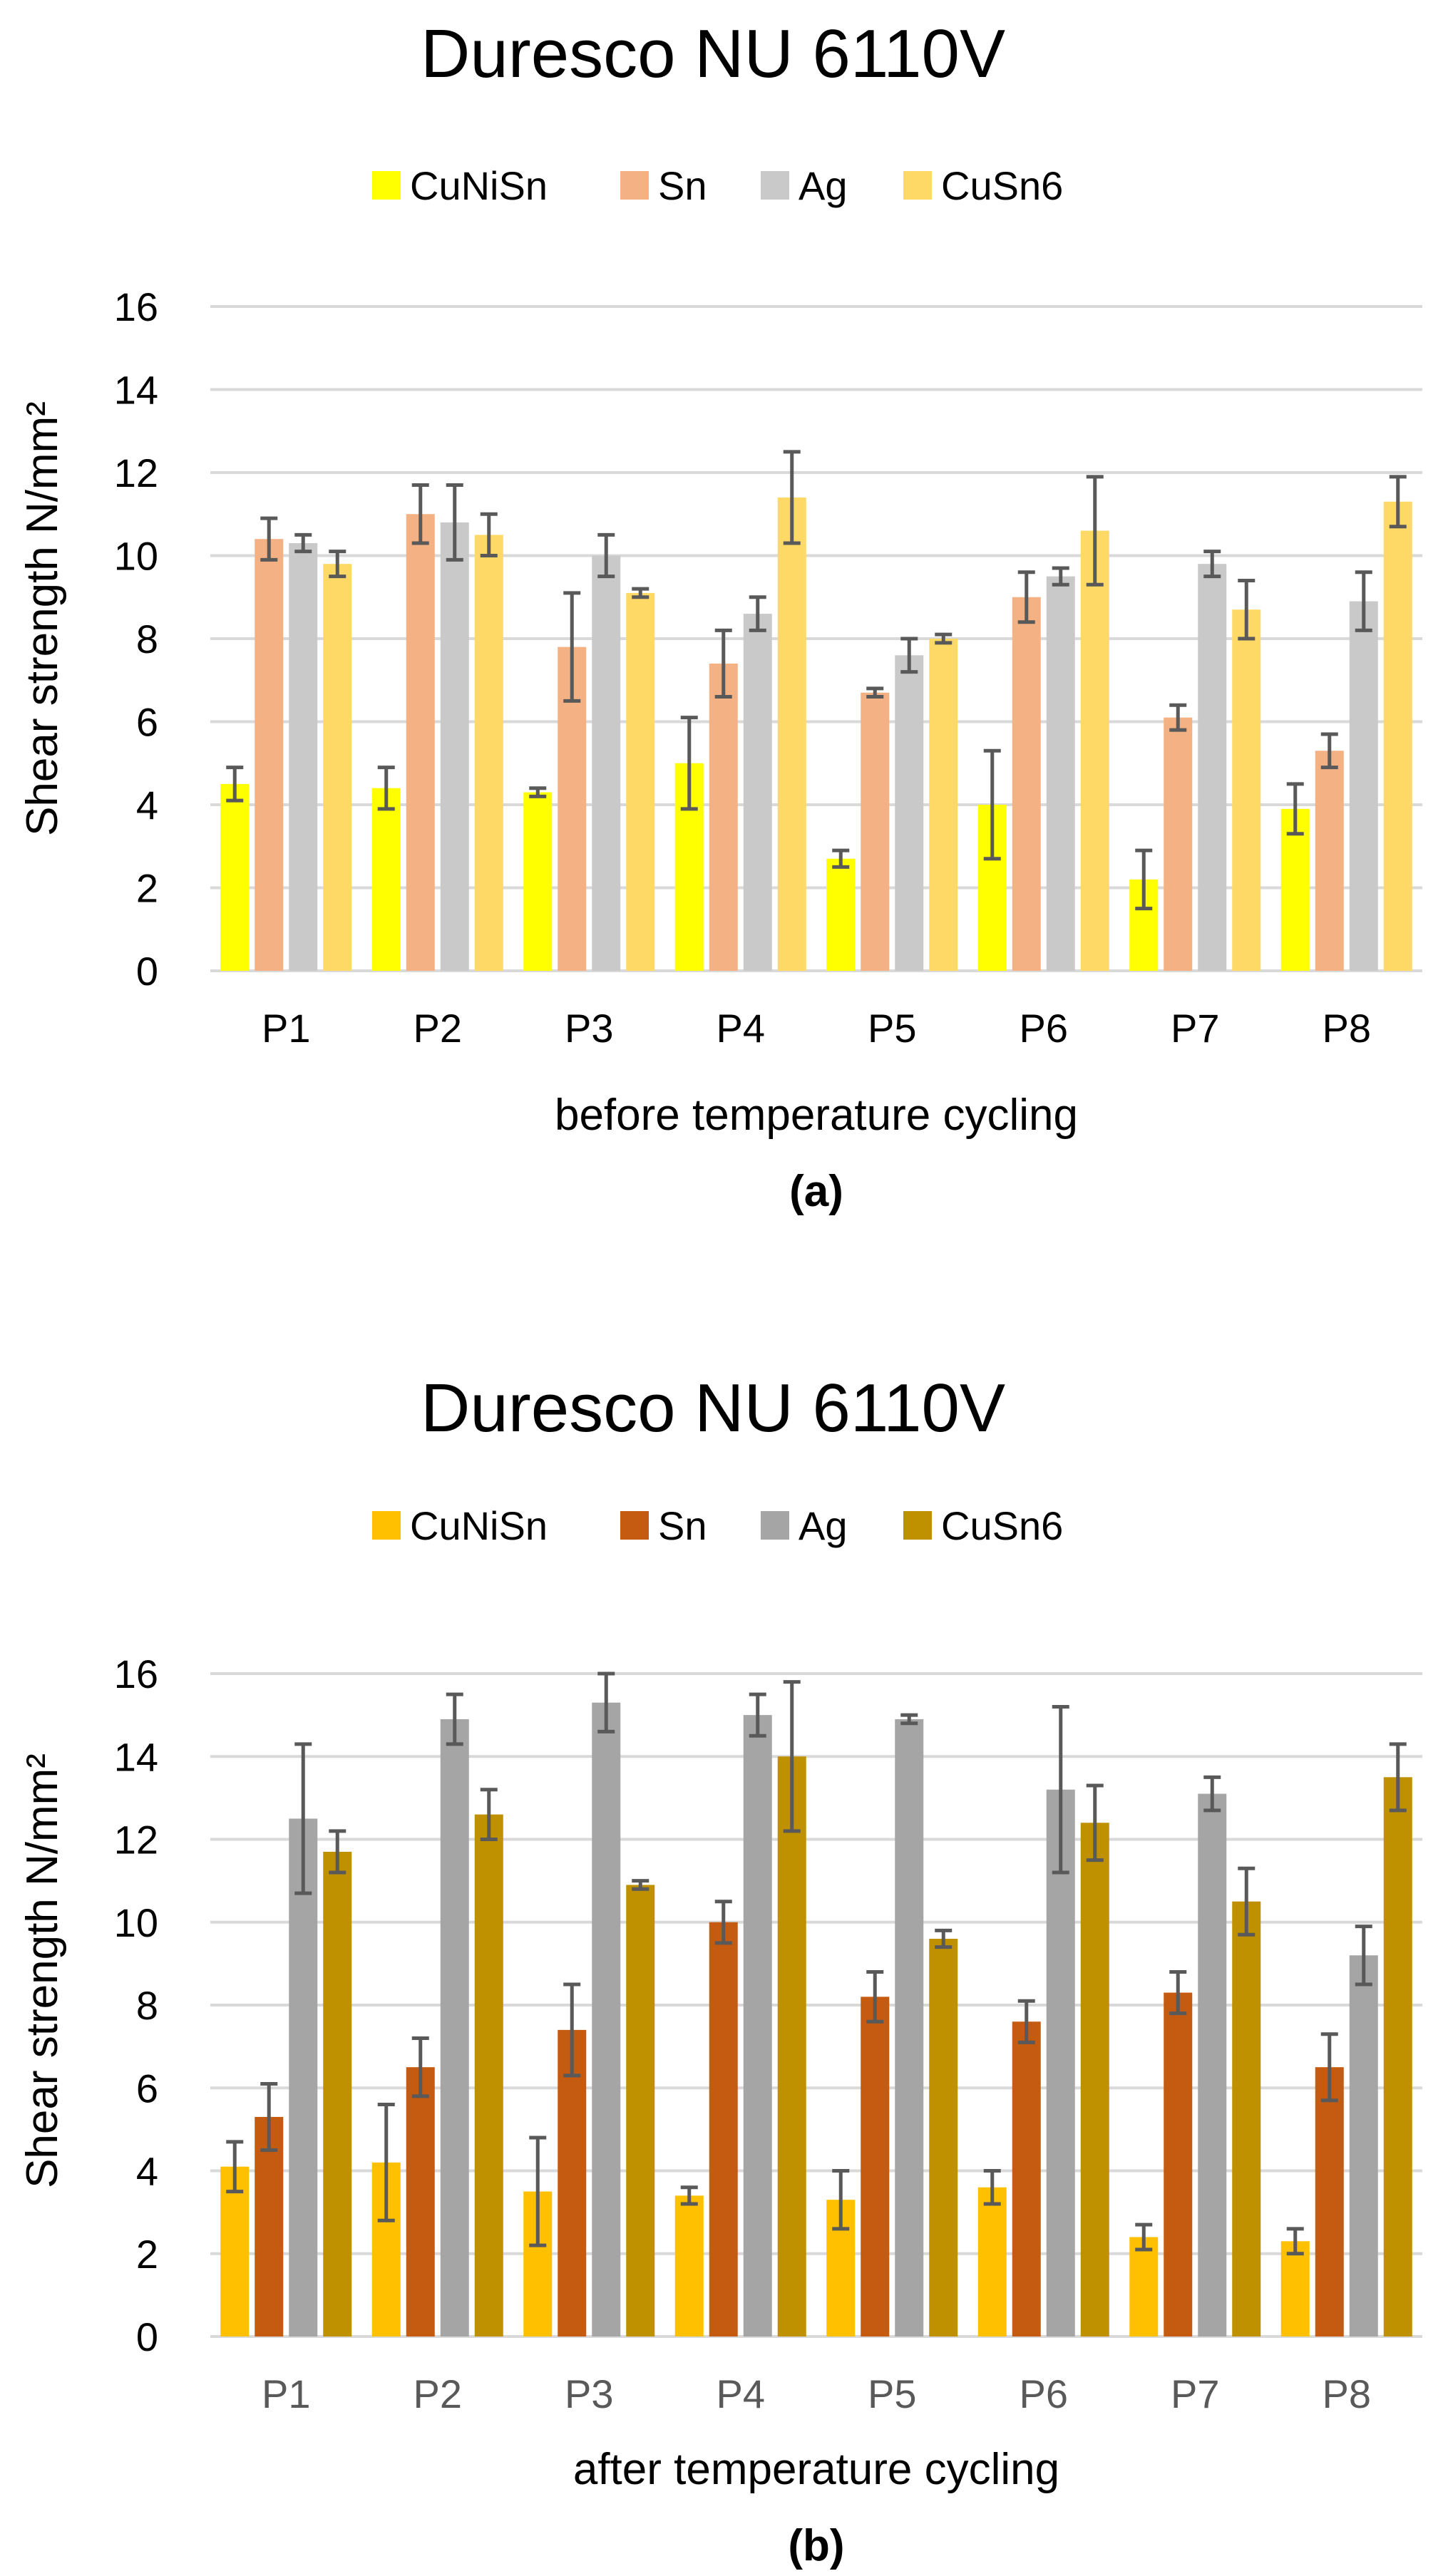 This screenshot has width=1453, height=2576. Describe the element at coordinates (816, 2545) in the screenshot. I see `panel-label: (b)` at that location.